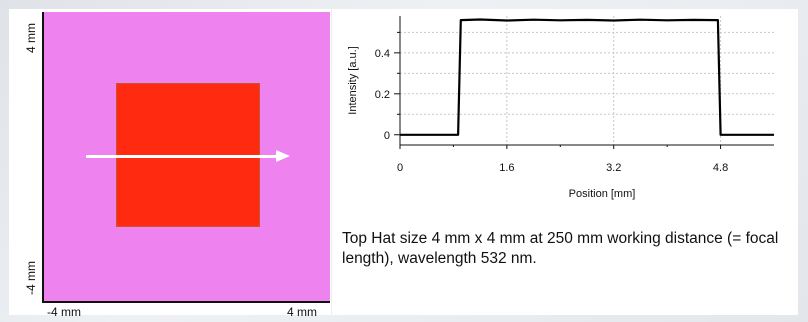  I want to click on arrow-head-icon, so click(283, 156).